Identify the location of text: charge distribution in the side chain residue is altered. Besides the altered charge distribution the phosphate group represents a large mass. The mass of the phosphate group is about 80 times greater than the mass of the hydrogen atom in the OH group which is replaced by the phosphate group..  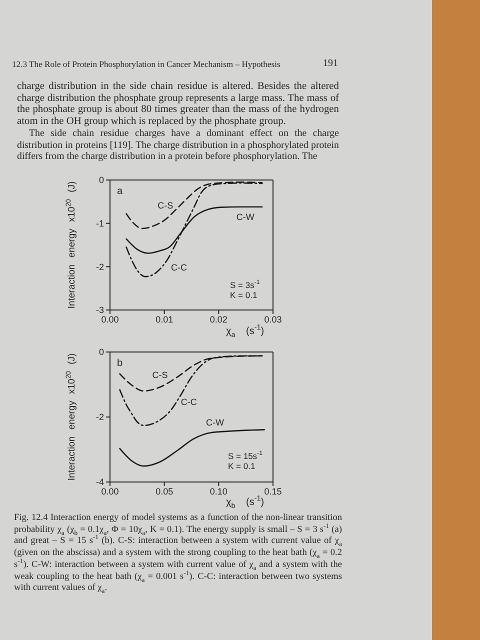
(178, 104).